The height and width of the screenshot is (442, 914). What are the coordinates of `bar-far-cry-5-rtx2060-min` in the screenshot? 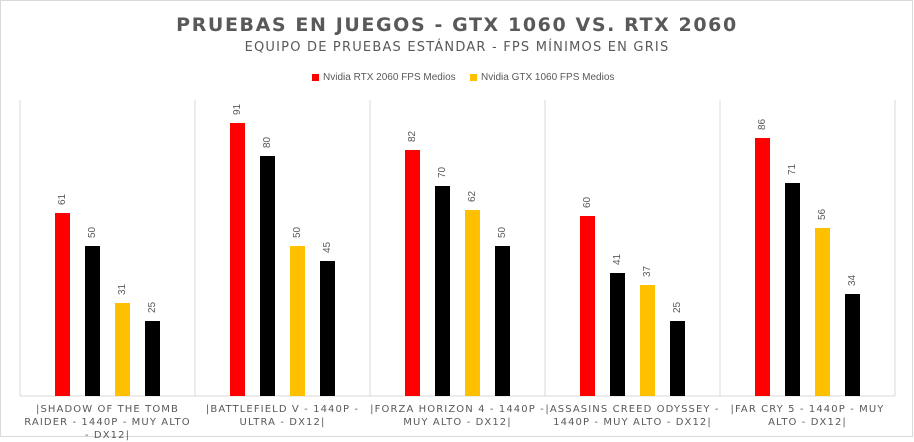 It's located at (792, 289).